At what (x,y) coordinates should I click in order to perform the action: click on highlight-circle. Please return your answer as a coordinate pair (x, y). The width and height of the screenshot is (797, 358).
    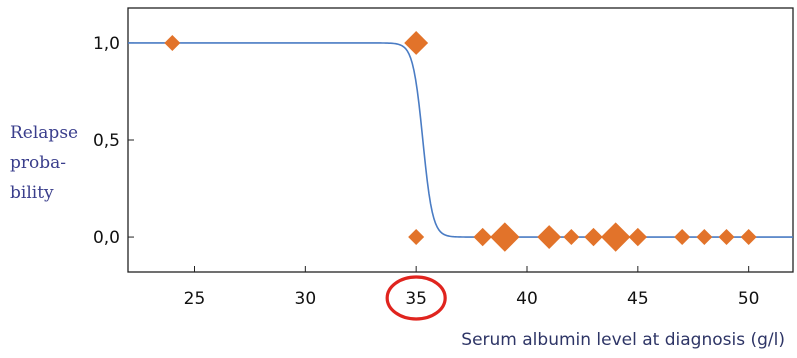
    Looking at the image, I should click on (416, 298).